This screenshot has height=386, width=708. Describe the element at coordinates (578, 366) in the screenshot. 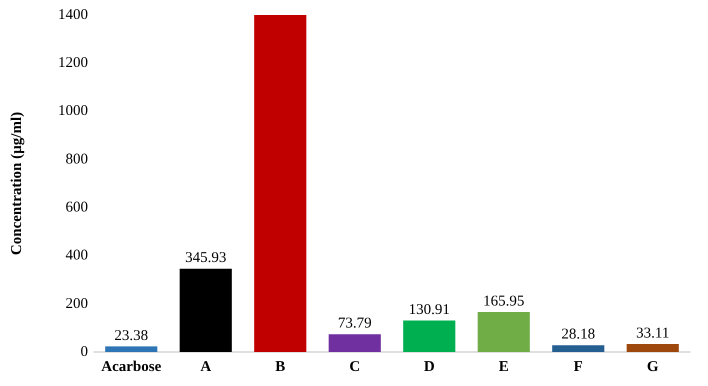

I see `x-tick-label: F` at that location.